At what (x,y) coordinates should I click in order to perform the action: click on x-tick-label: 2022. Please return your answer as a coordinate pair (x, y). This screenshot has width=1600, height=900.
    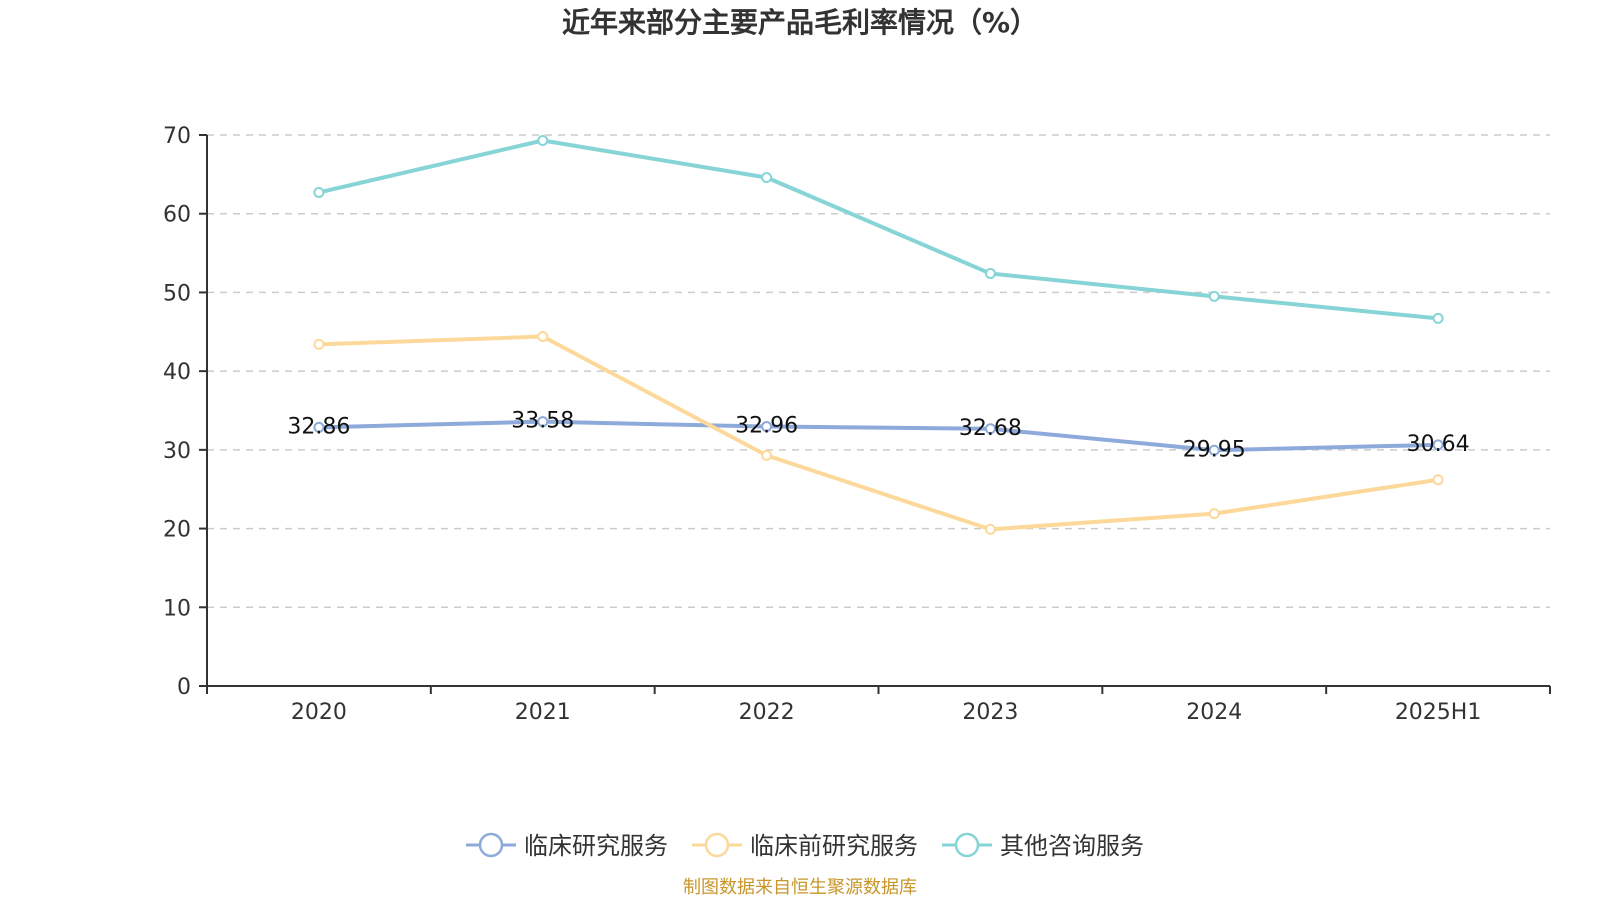
    Looking at the image, I should click on (767, 712).